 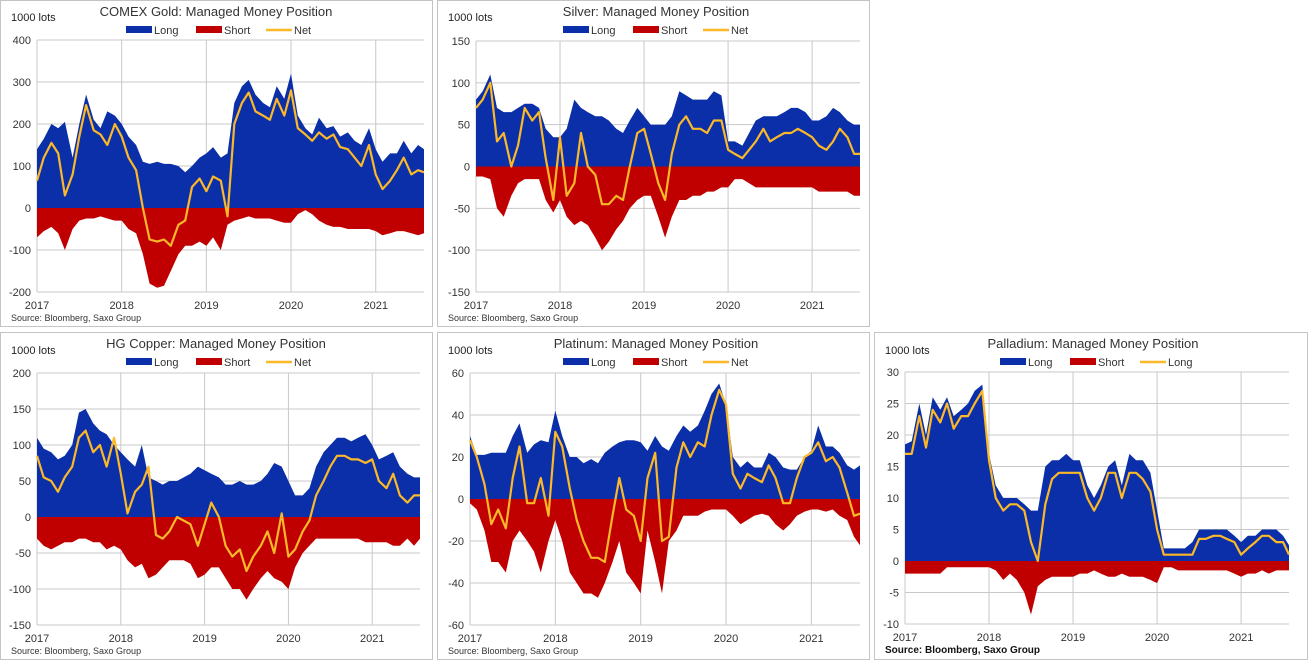 I want to click on y-tick-label: -20, so click(x=456, y=542).